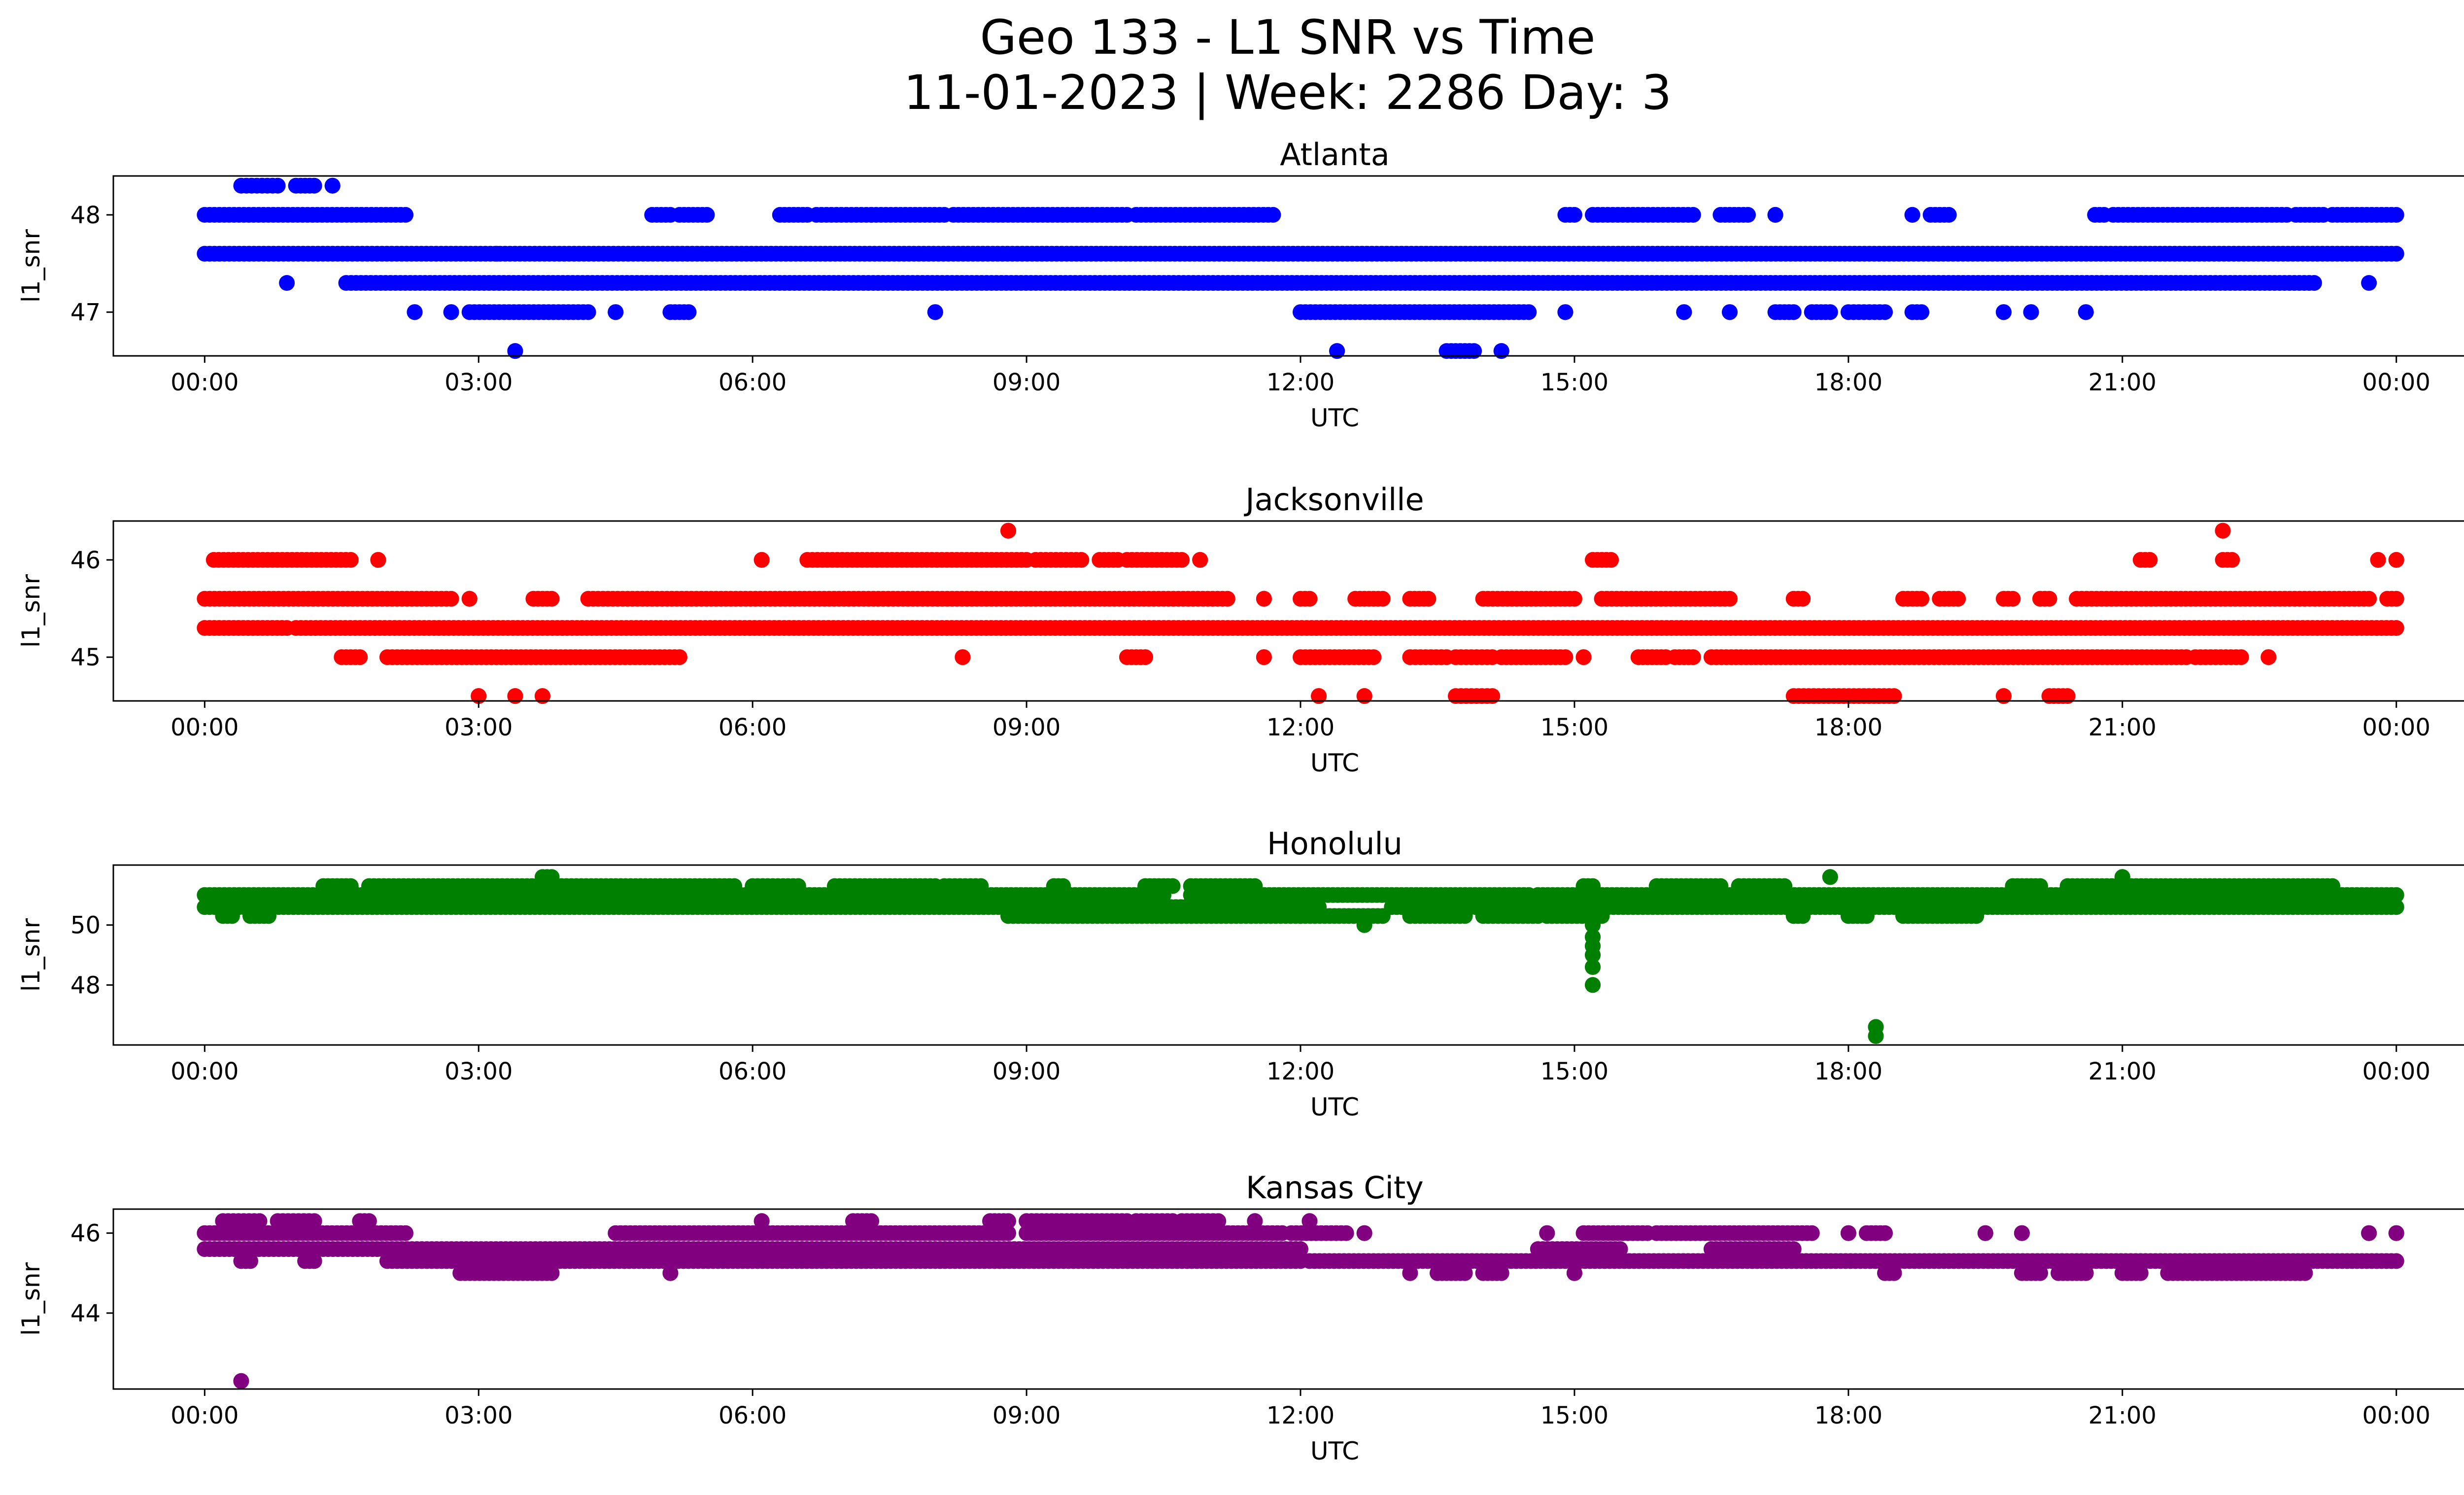  I want to click on data-points, so click(1300, 613).